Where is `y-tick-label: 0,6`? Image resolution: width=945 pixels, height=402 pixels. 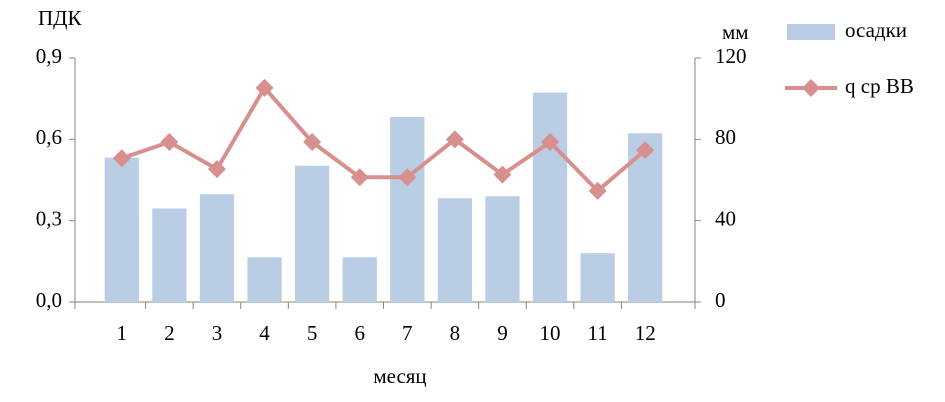
y-tick-label: 0,6 is located at coordinates (49, 137).